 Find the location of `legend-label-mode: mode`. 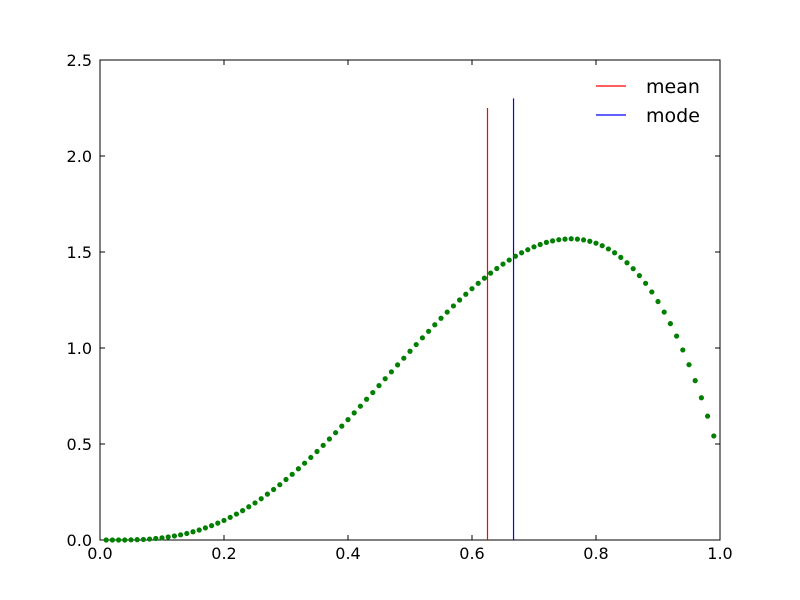

legend-label-mode: mode is located at coordinates (673, 116).